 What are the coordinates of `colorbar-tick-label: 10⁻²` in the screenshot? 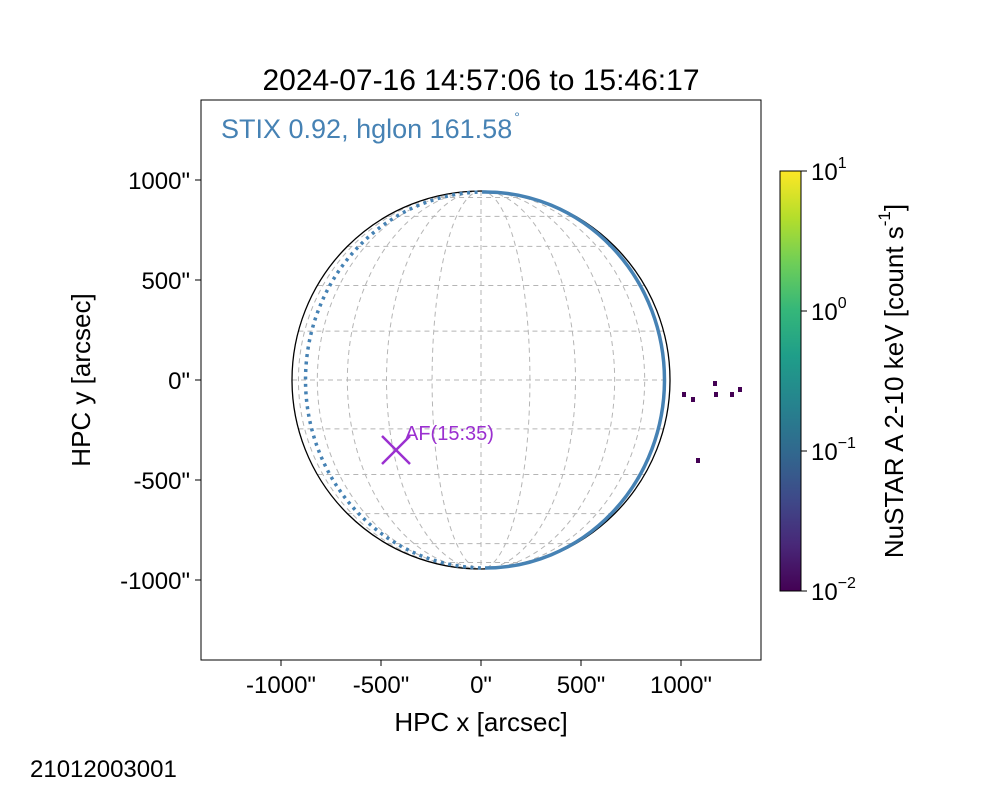 It's located at (833, 590).